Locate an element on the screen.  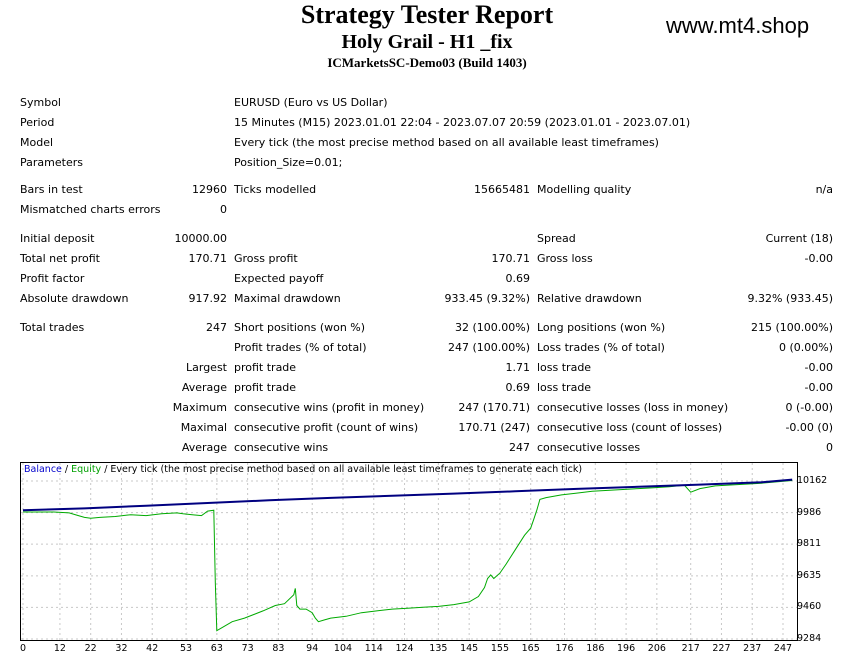
x-tick-label: 63 is located at coordinates (216, 648).